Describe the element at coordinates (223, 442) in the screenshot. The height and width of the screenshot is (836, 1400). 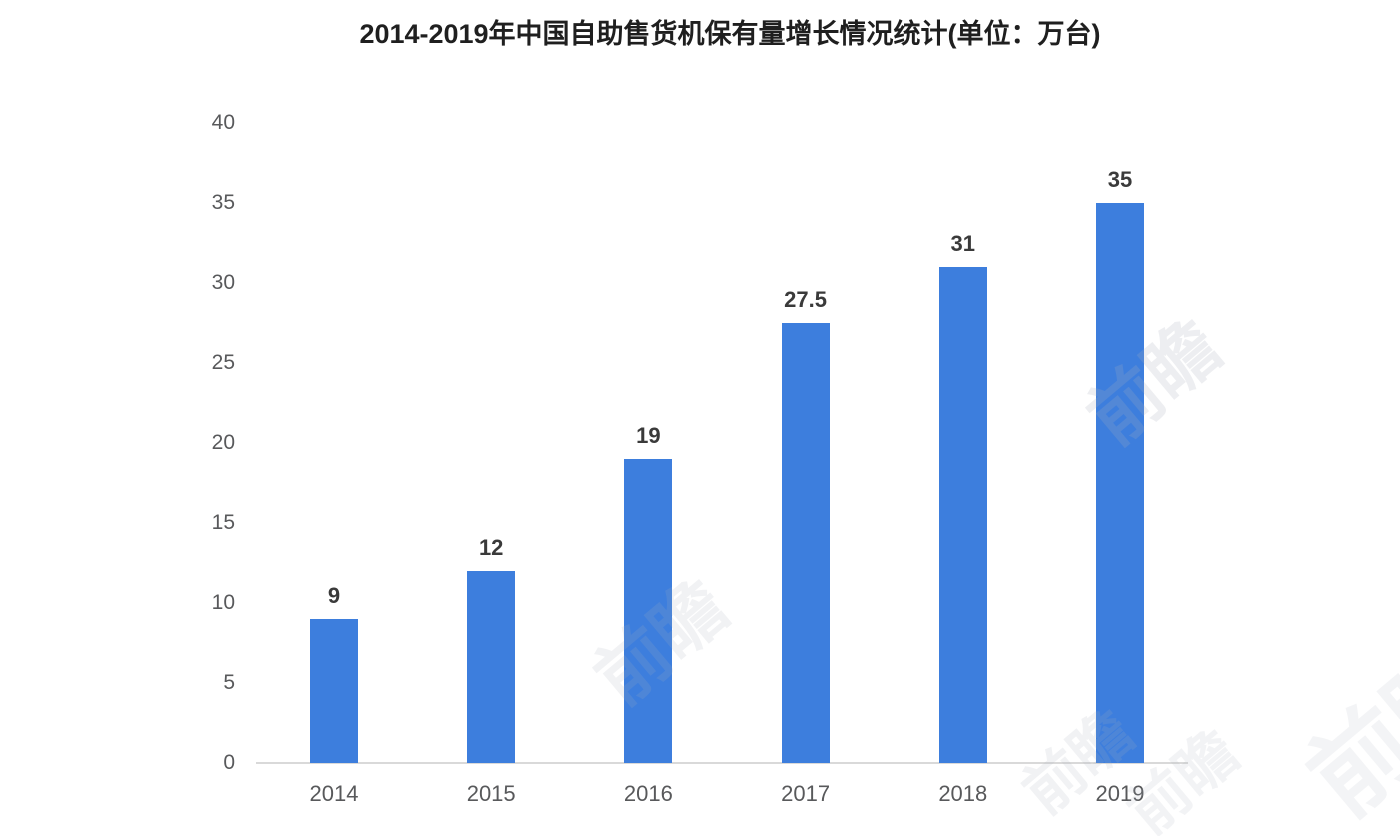
I see `y-axis-tick-label: 20` at that location.